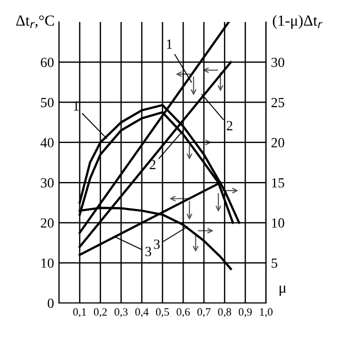 The width and height of the screenshot is (344, 343). I want to click on y-tick-label: 60, so click(47, 63).